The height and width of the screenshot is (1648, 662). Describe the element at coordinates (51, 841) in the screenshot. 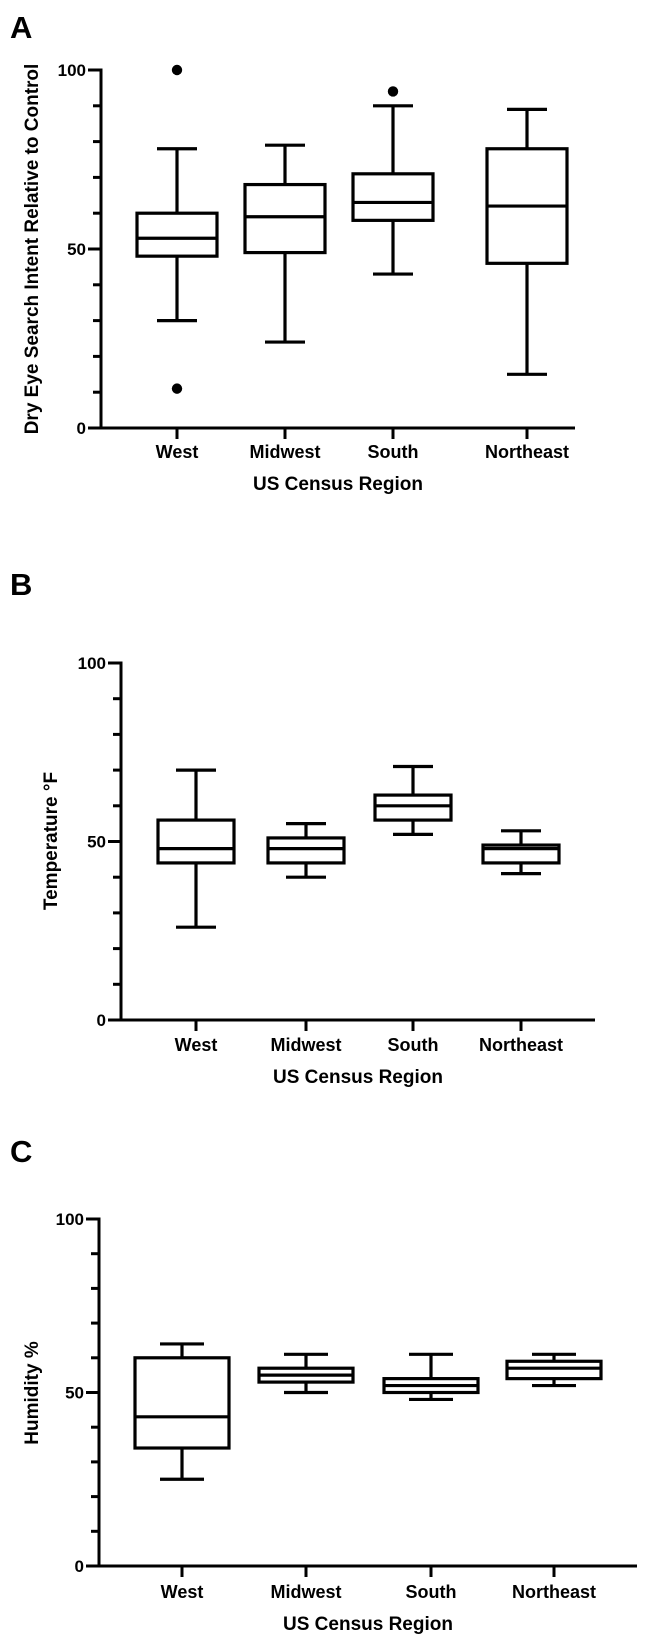

I see `y-axis-title: Temperature °F` at that location.